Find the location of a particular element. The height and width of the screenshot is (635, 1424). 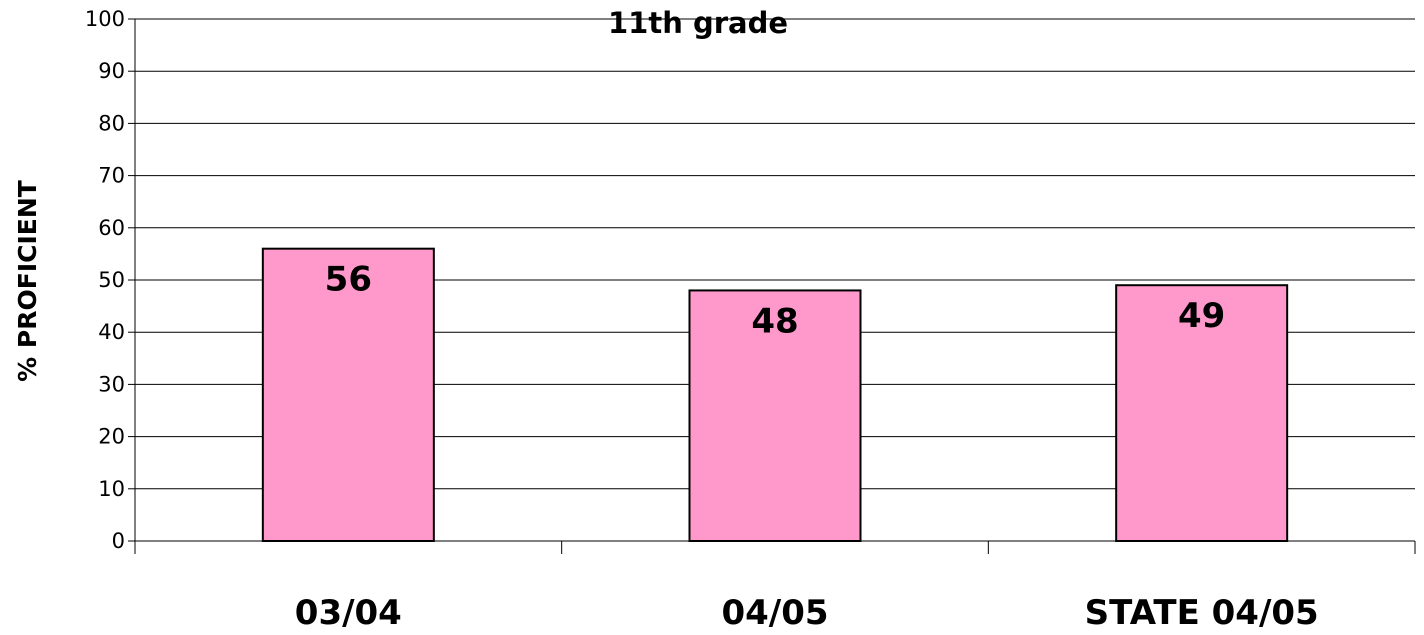

y-tick-label: 80 is located at coordinates (111, 123).